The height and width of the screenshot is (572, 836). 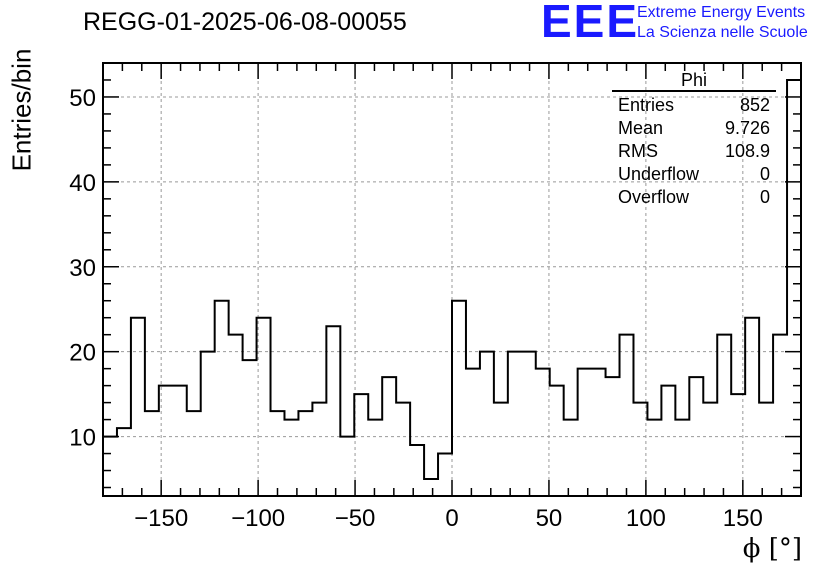 I want to click on x-tick-label: −150, so click(x=161, y=518).